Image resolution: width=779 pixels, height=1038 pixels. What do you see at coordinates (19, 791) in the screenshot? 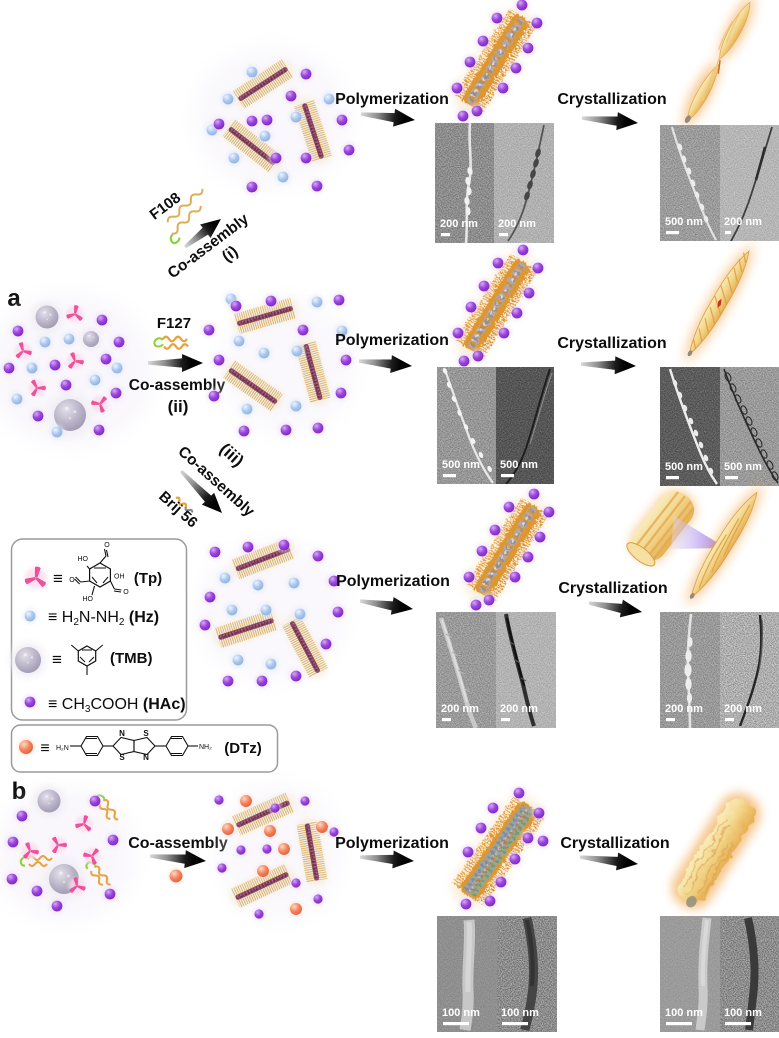
I see `svg-text: b` at bounding box center [19, 791].